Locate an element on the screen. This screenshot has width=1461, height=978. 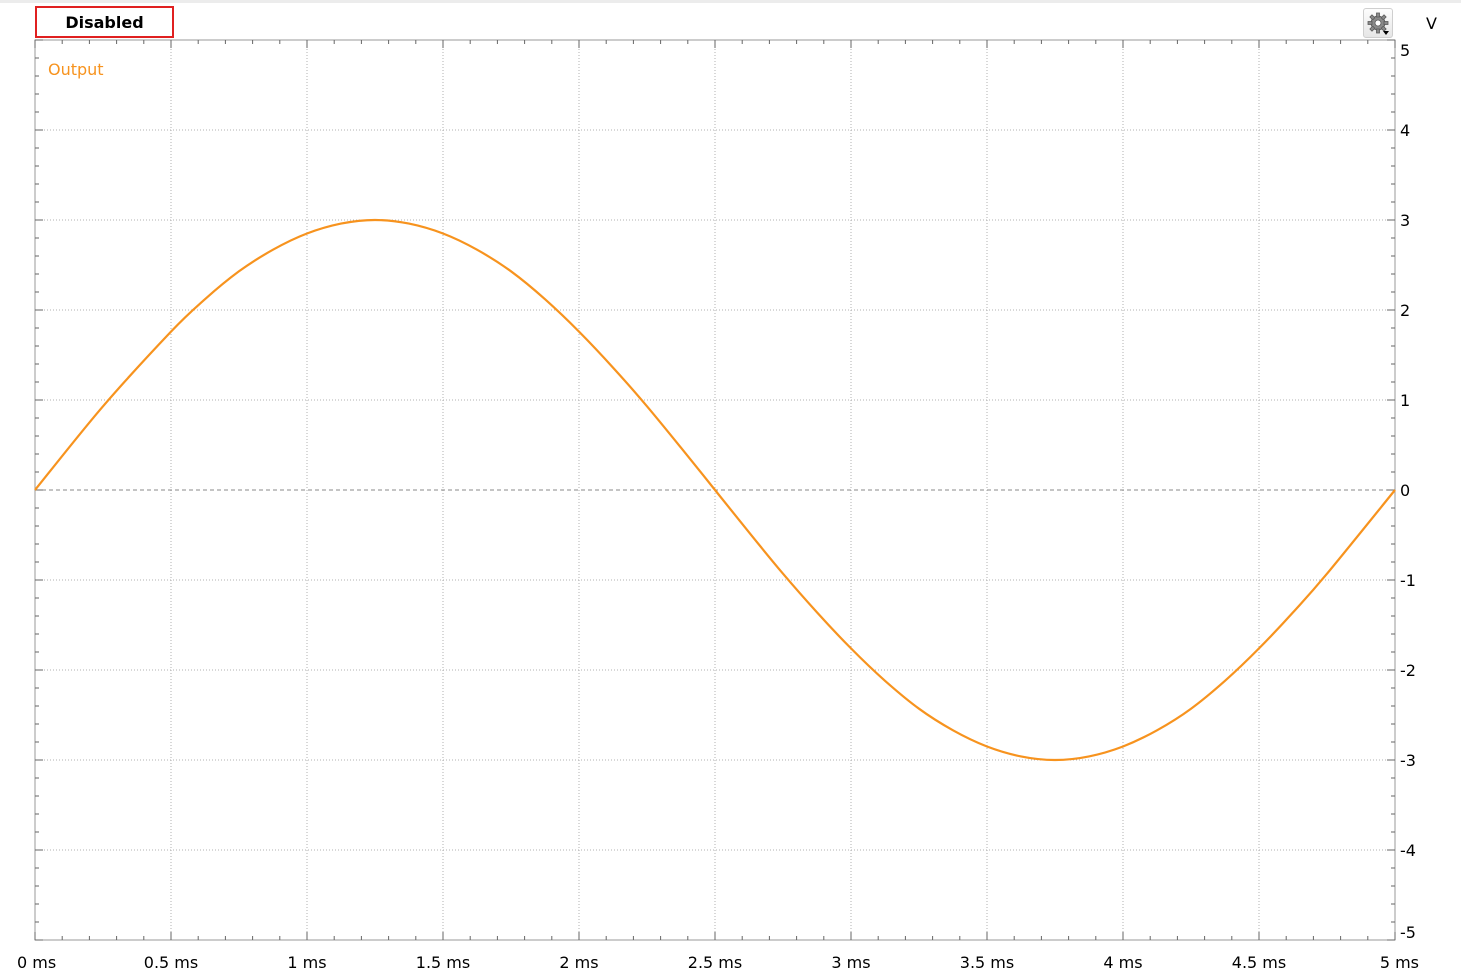
x-tick-label: 0.5 ms is located at coordinates (171, 962).